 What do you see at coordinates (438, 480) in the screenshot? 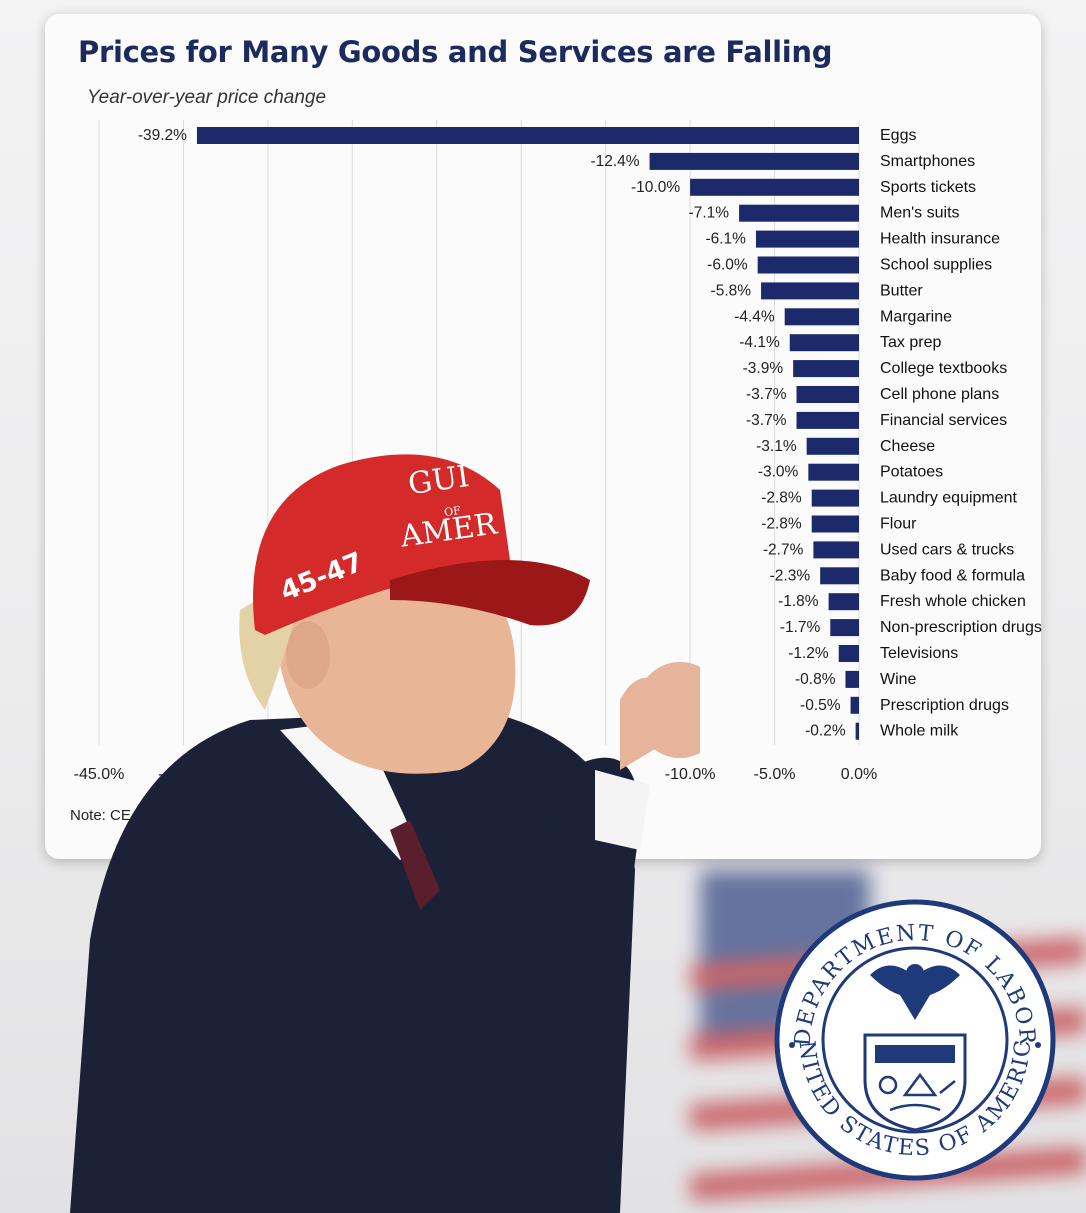
I see `cap-text-line1: GUI` at bounding box center [438, 480].